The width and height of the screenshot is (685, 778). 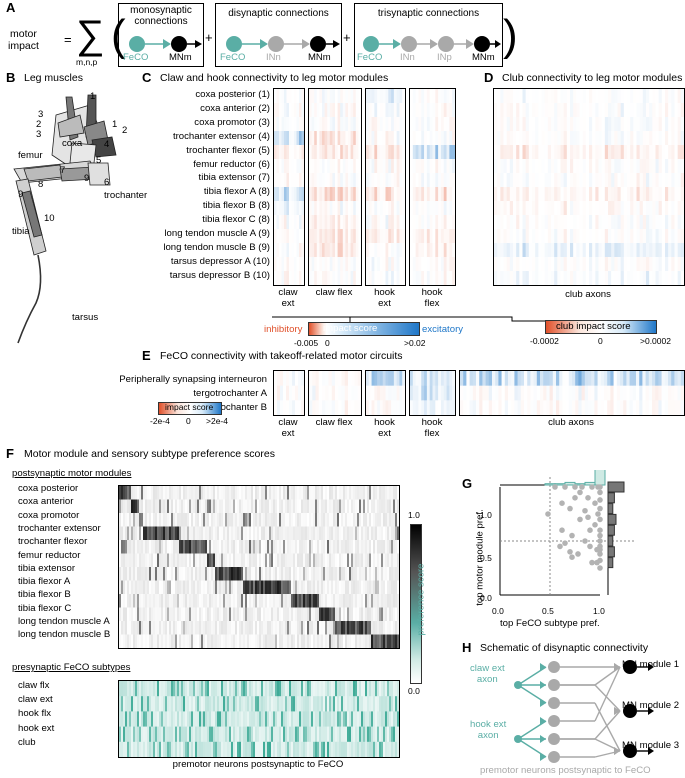 What do you see at coordinates (289, 187) in the screenshot?
I see `heatmap-claw-ext` at bounding box center [289, 187].